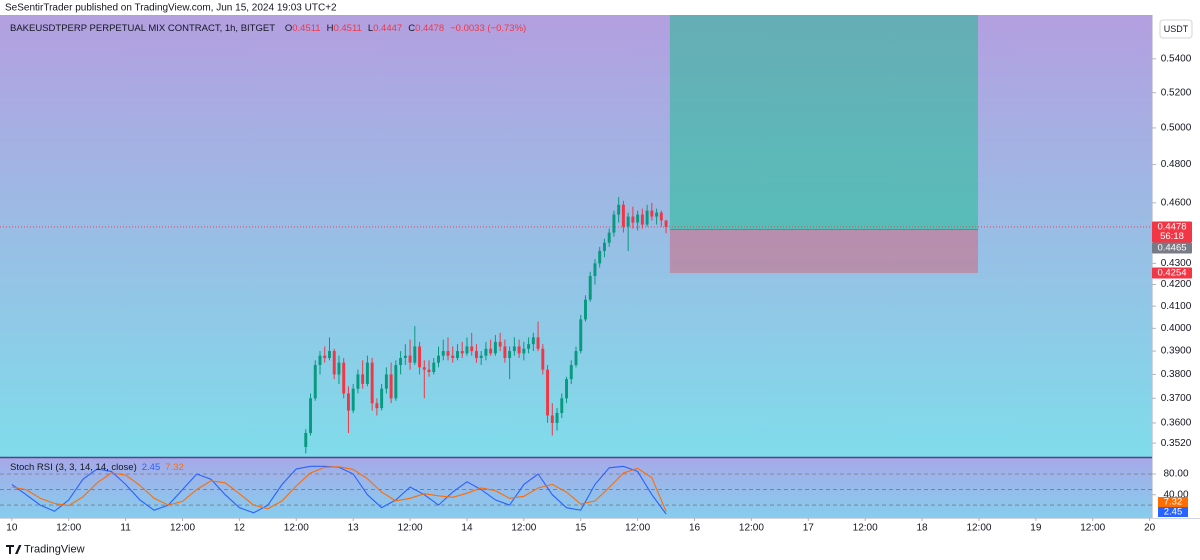 Image resolution: width=1200 pixels, height=560 pixels. I want to click on legend-ohlc-label: O, so click(288, 28).